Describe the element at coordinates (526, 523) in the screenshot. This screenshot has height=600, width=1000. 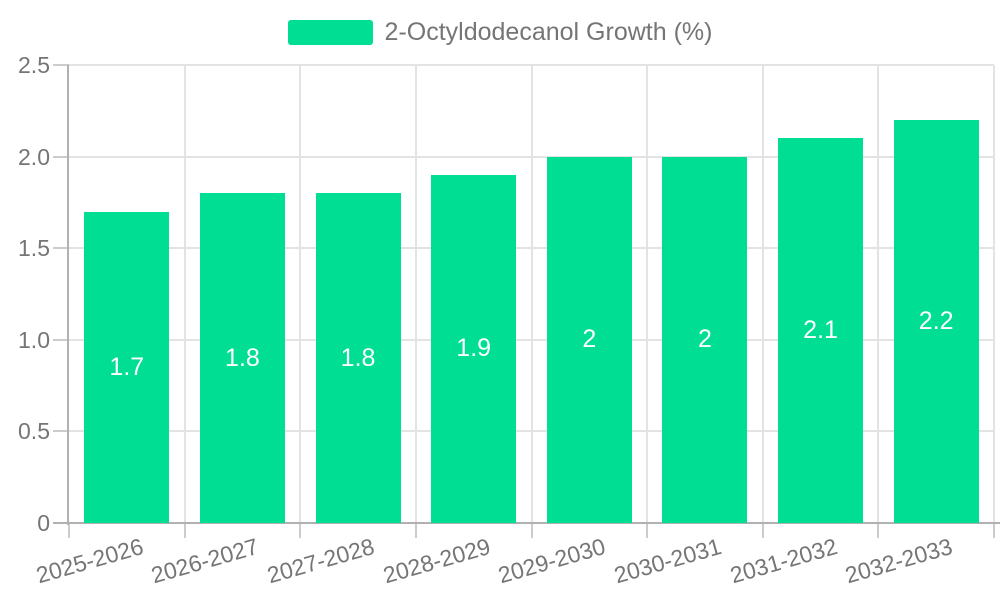
I see `x-axis-line` at that location.